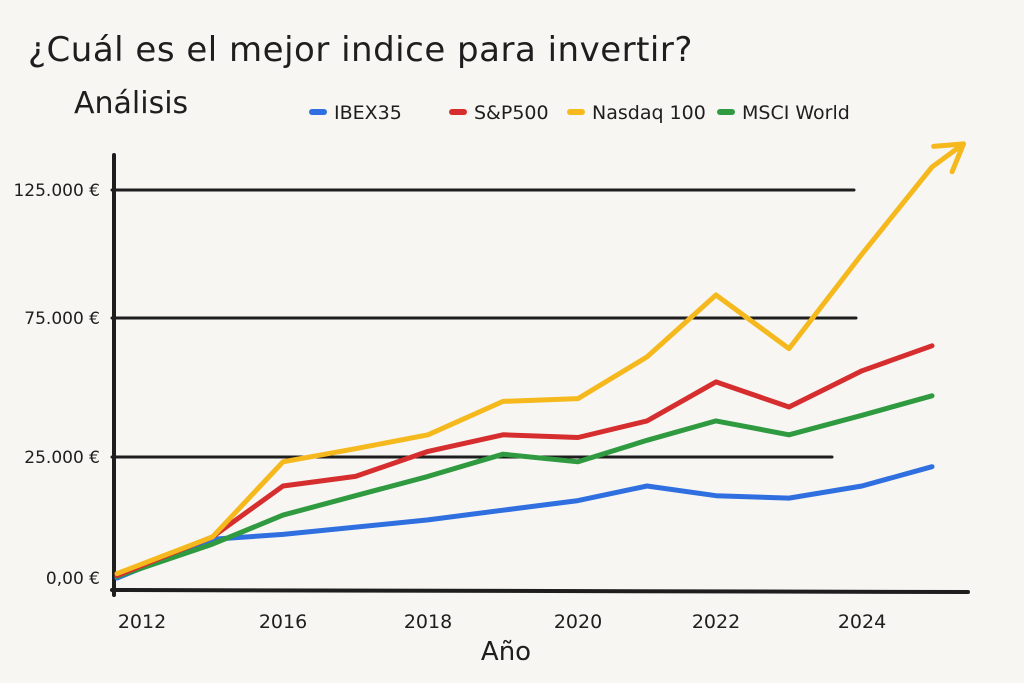 The image size is (1024, 683). What do you see at coordinates (502, 622) in the screenshot?
I see `x-tick-labels: 2012 2016 2018 2020 2022 2024` at bounding box center [502, 622].